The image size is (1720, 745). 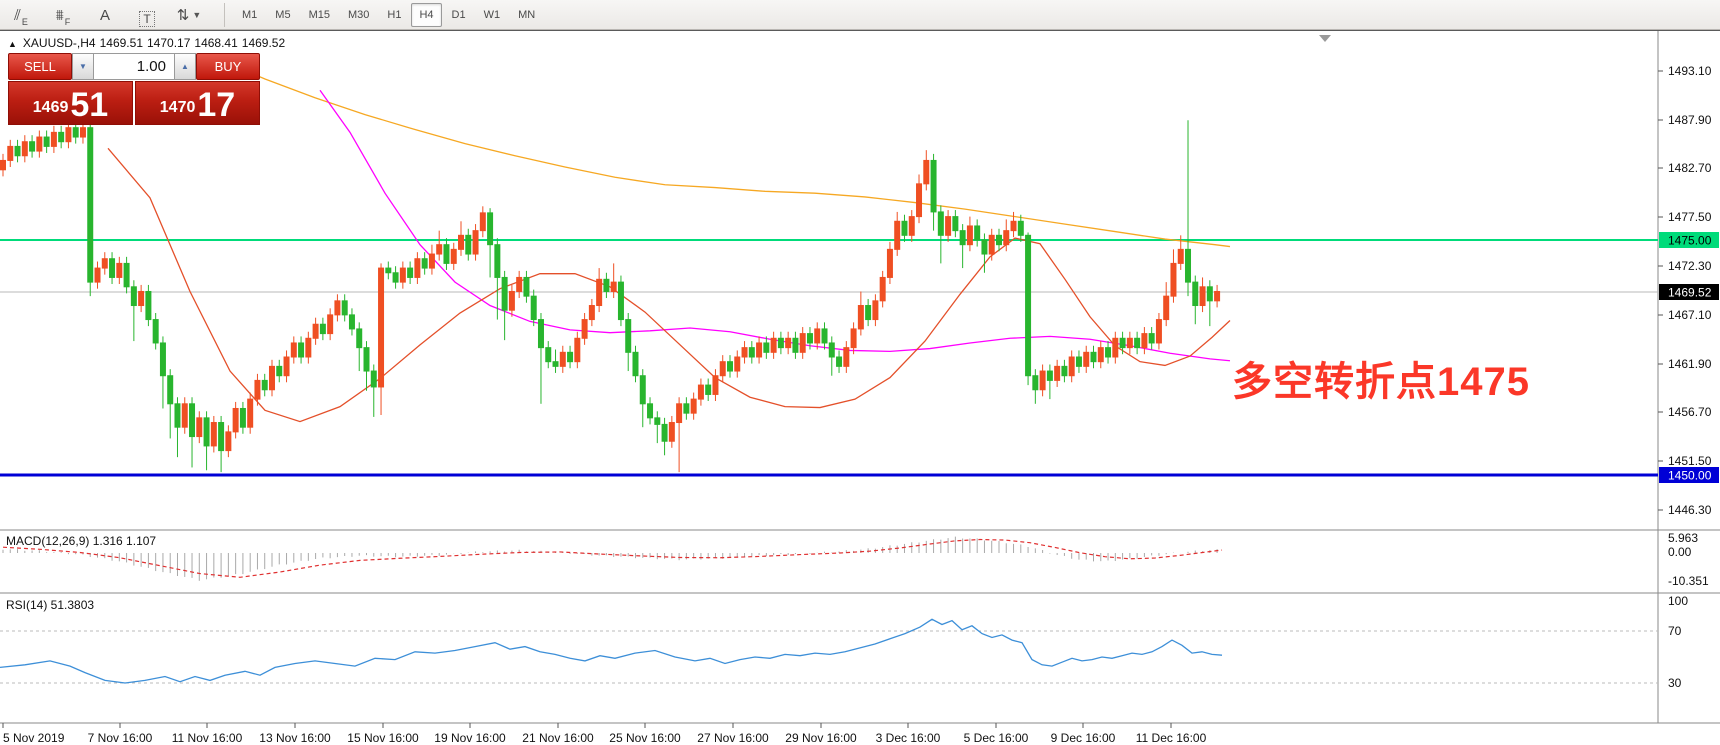 I want to click on timeframe-button-M1: M1, so click(x=250, y=14).